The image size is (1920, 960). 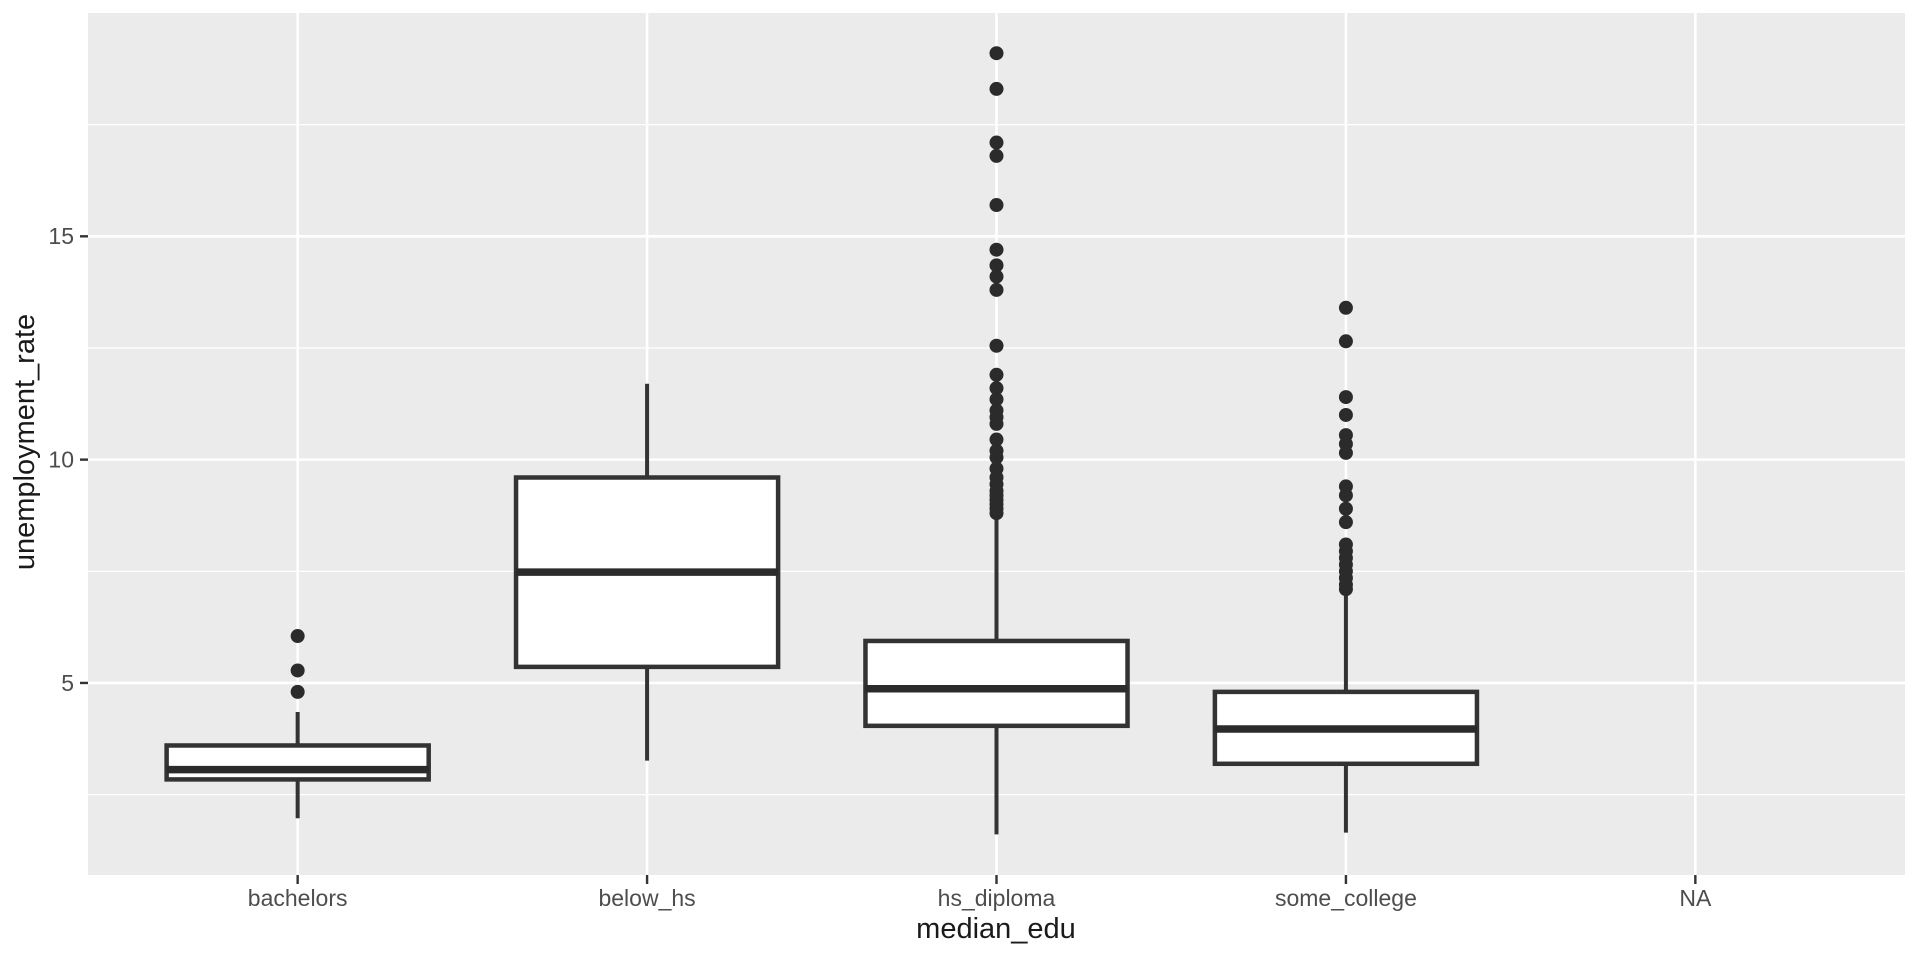 I want to click on boxplot-bachelors, so click(x=297, y=724).